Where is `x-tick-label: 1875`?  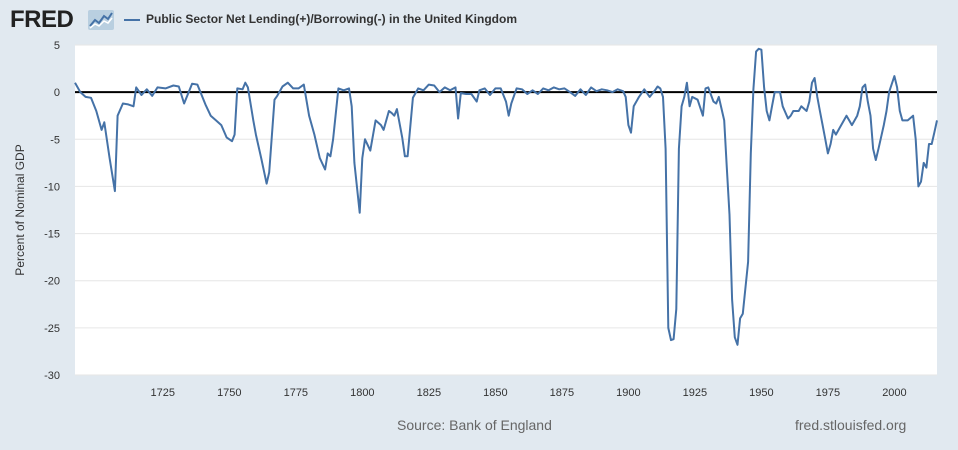 x-tick-label: 1875 is located at coordinates (562, 393).